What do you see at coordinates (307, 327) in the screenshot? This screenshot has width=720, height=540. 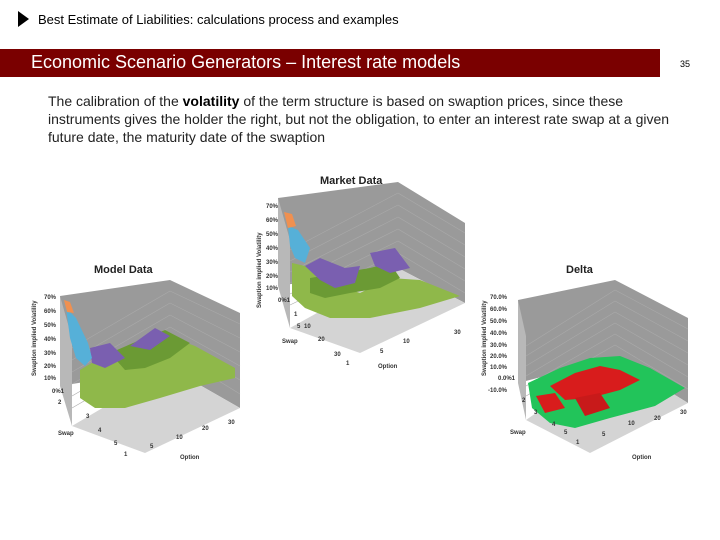 I see `swap-tick: 10` at bounding box center [307, 327].